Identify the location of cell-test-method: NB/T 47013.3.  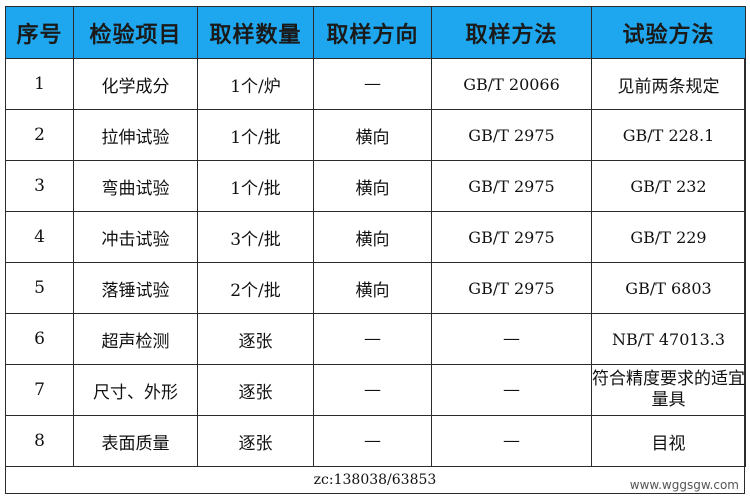
(668, 339).